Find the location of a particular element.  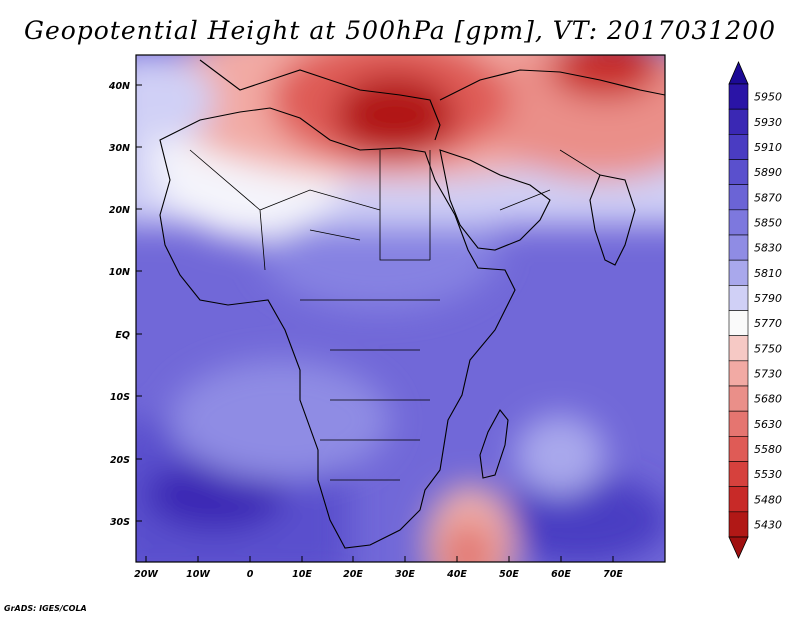

lon-label: 10E is located at coordinates (302, 574).